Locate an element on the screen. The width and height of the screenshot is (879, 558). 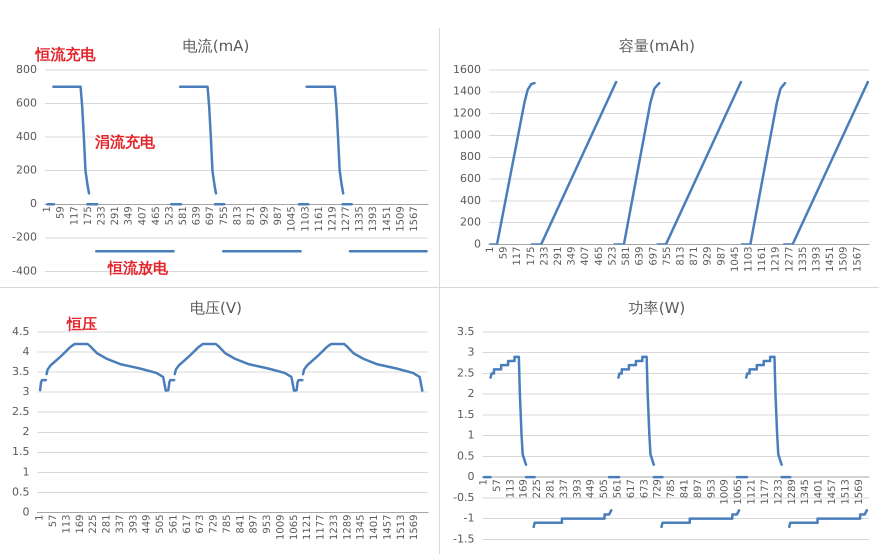
y-tick-label: -200 is located at coordinates (24, 237).